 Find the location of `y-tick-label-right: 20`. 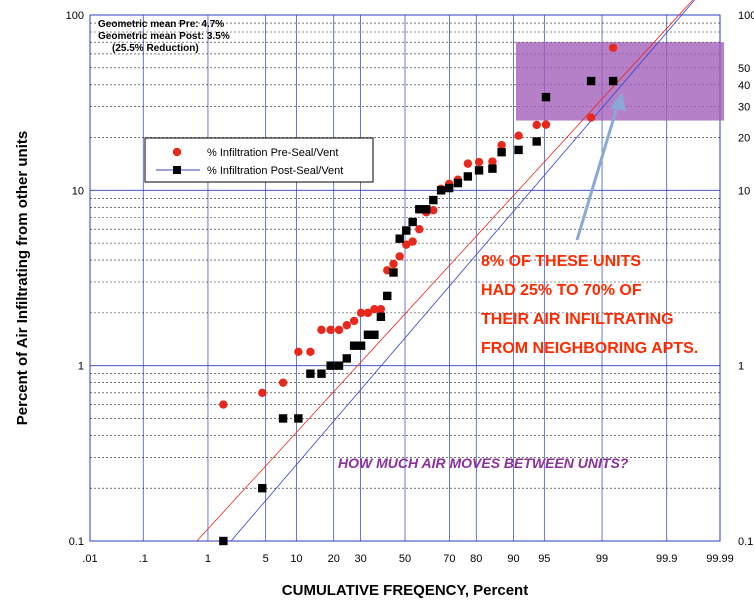

y-tick-label-right: 20 is located at coordinates (744, 139).